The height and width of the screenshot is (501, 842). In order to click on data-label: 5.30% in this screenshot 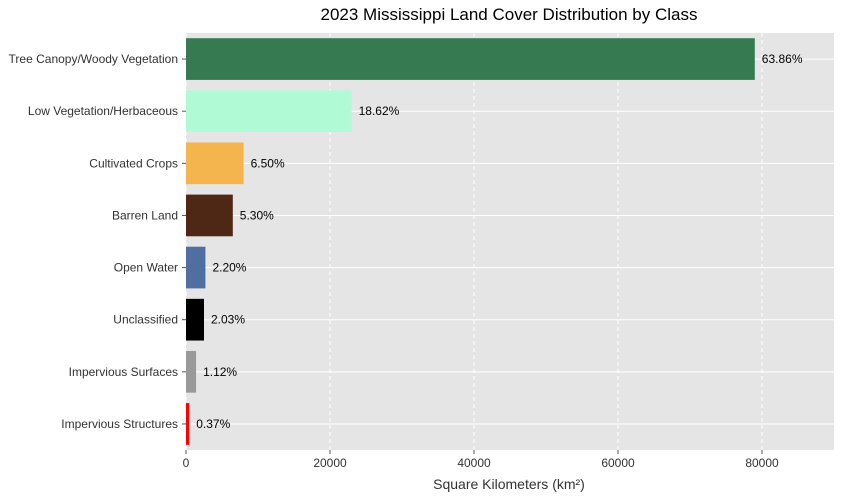, I will do `click(257, 215)`.